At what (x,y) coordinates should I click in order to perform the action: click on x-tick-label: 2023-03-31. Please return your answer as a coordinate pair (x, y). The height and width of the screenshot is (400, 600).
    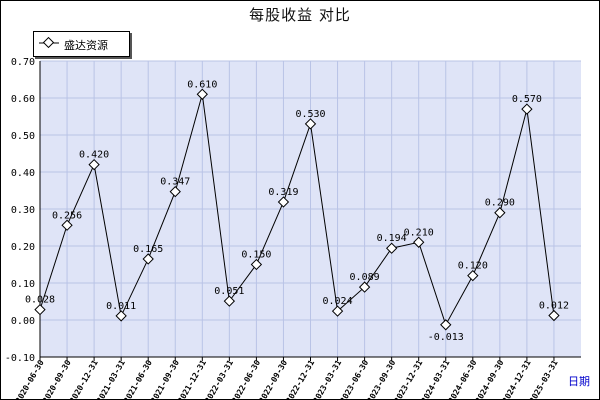
    Looking at the image, I should click on (327, 379).